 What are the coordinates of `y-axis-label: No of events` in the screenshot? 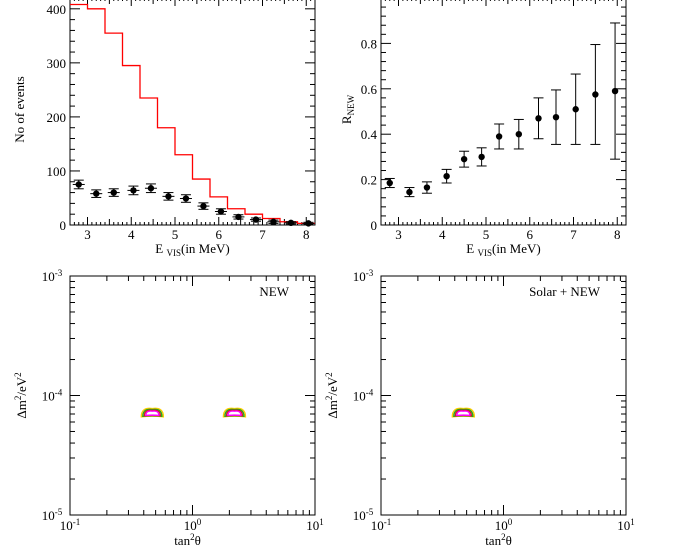 It's located at (19, 109).